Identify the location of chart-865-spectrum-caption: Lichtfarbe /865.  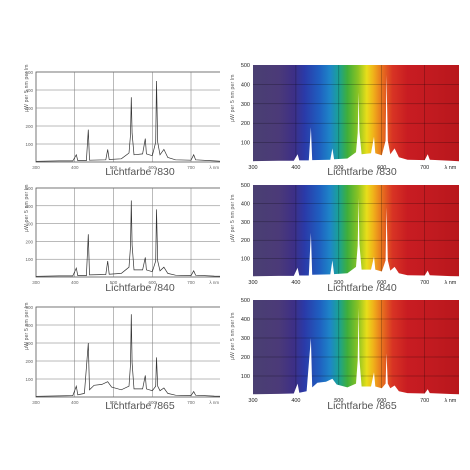
(362, 406).